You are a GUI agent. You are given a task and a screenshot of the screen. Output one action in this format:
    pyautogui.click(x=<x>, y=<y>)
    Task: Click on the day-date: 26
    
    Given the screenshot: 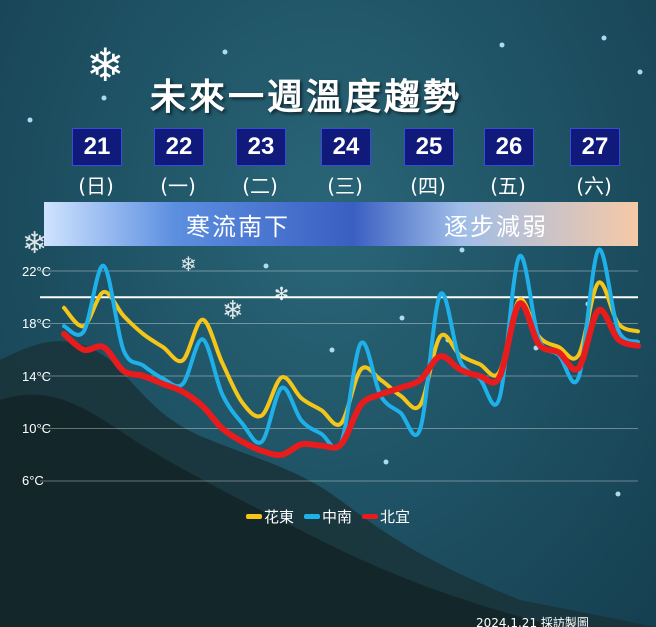 What is the action you would take?
    pyautogui.click(x=509, y=147)
    